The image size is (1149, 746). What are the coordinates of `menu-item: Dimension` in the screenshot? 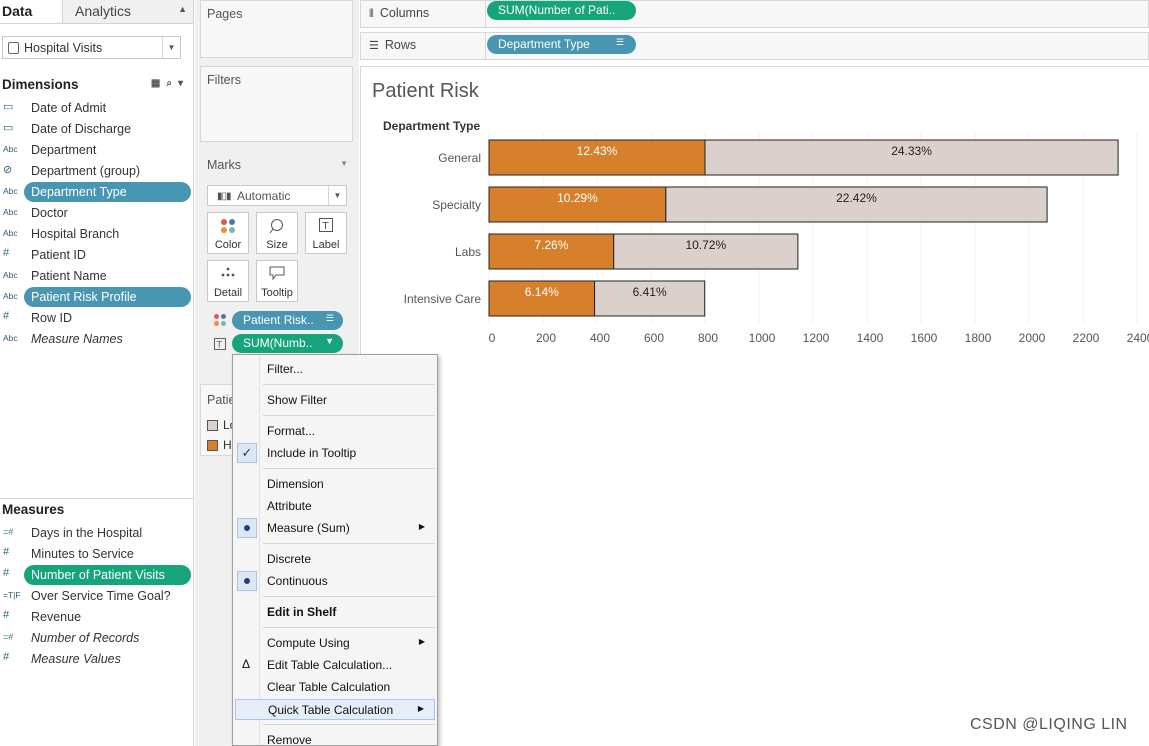 It's located at (335, 484).